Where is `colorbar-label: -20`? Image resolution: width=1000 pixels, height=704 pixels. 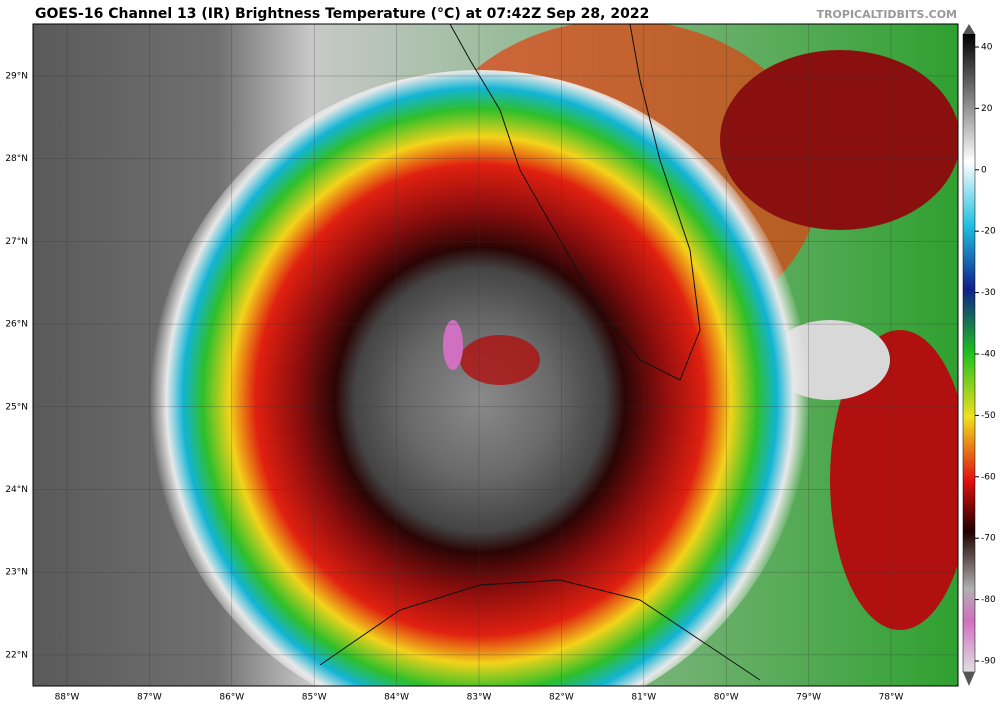
colorbar-label: -20 is located at coordinates (988, 232).